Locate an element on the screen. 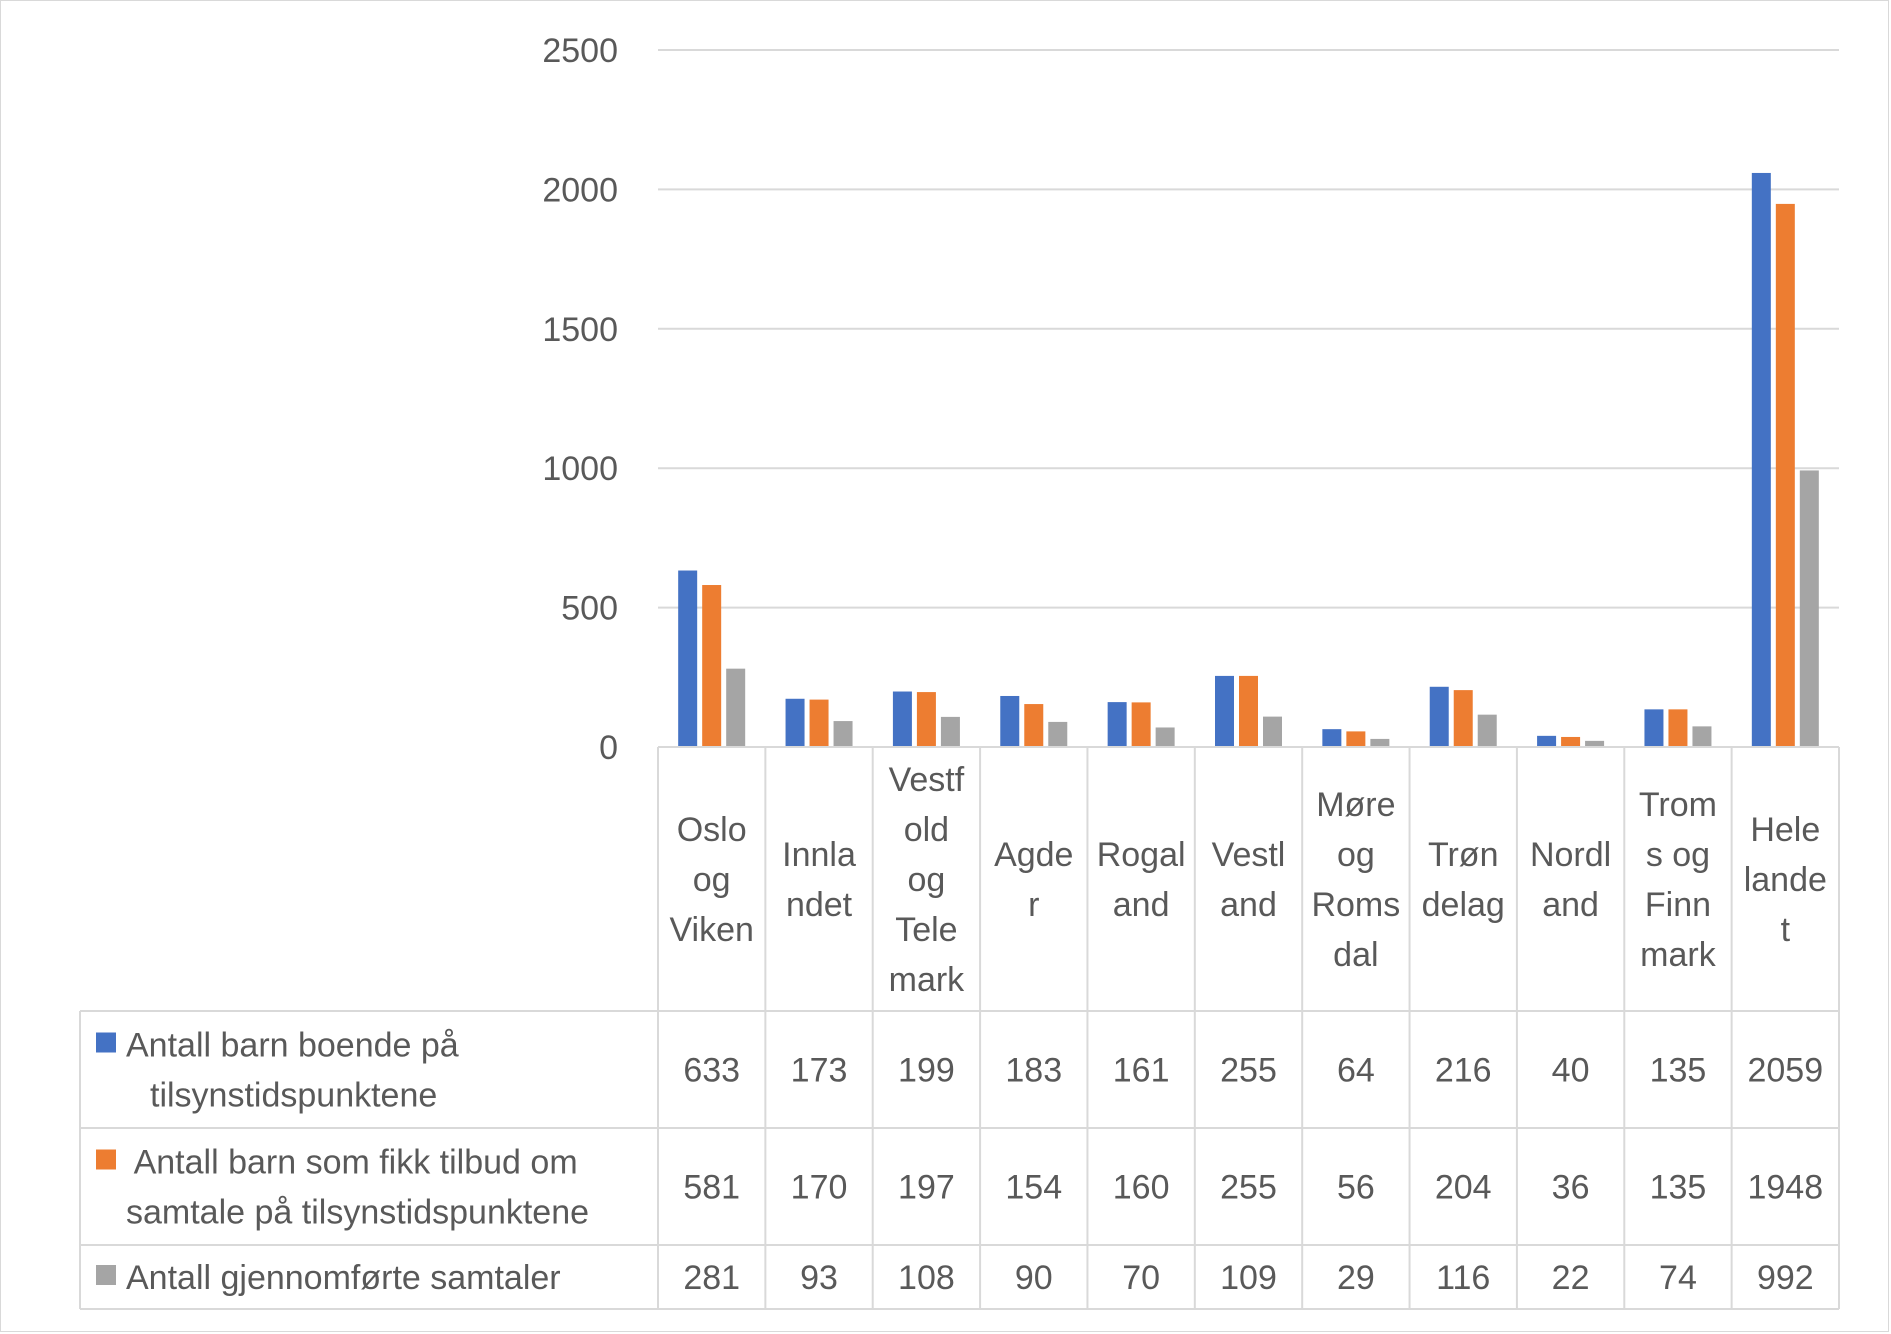 The width and height of the screenshot is (1891, 1334). series-name: Antall gjennomførte samtaler is located at coordinates (343, 1278).